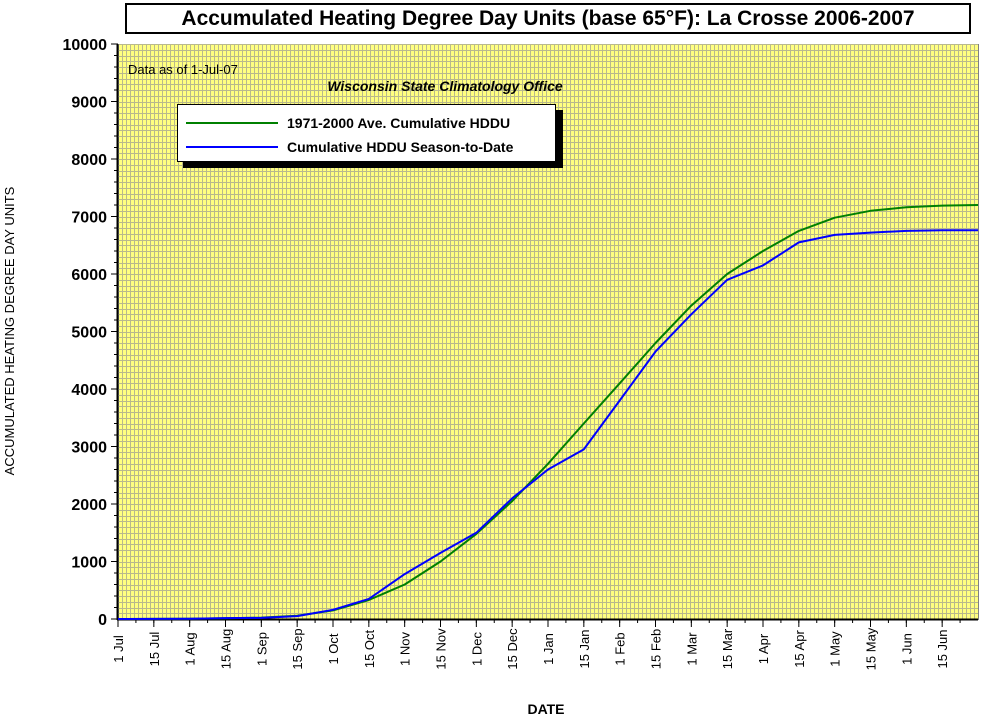 The image size is (985, 719). Describe the element at coordinates (89, 505) in the screenshot. I see `y-tick-label: 2000` at that location.